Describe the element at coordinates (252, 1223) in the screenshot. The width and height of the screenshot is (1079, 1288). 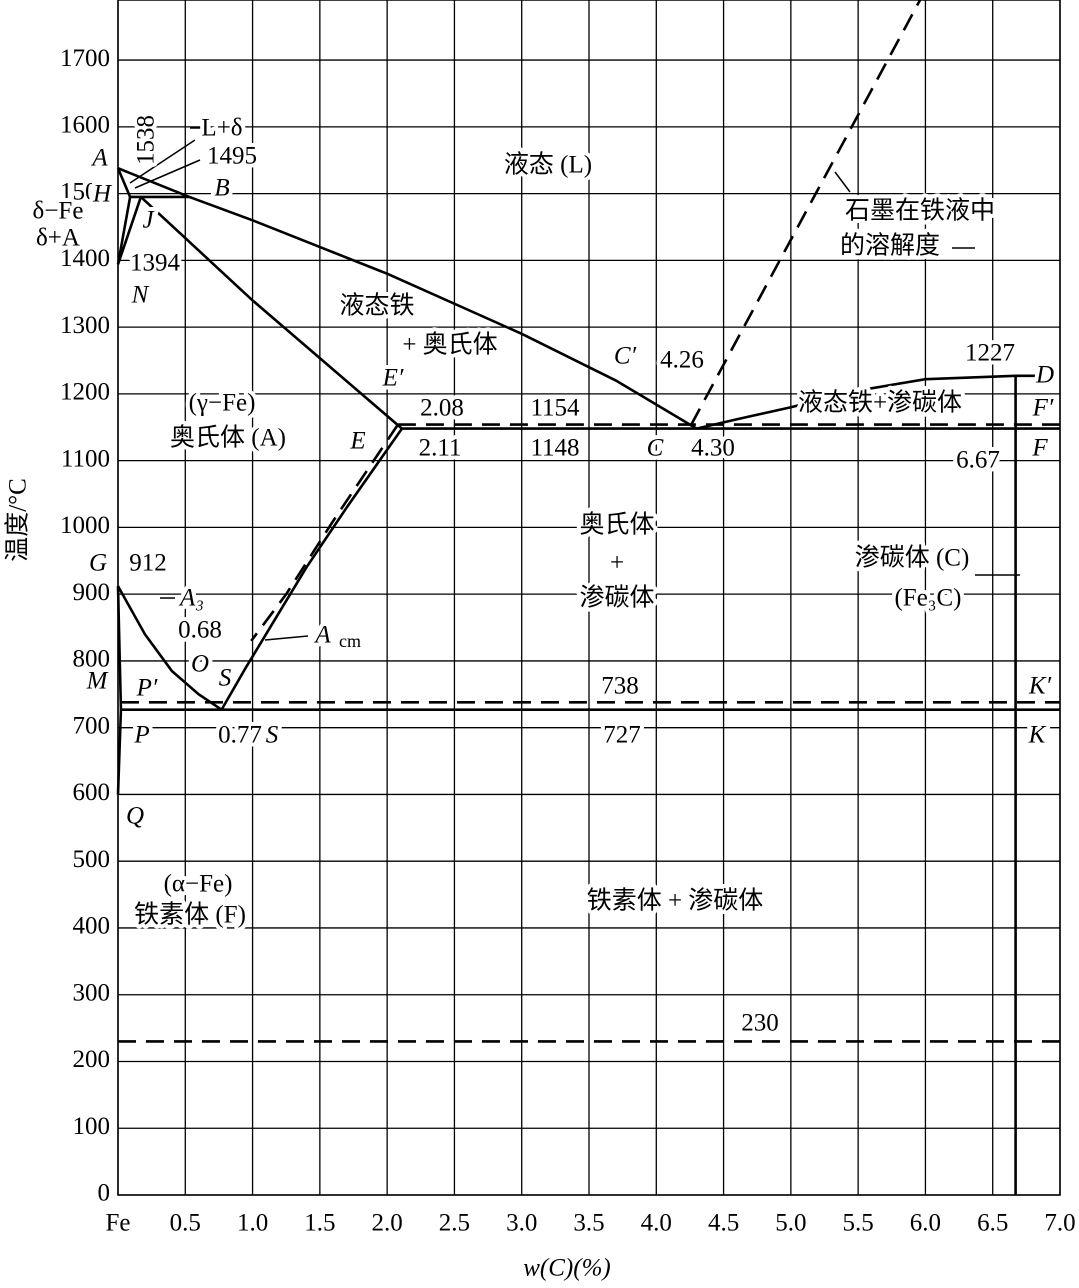
I see `x-tick-label: 1.0` at that location.